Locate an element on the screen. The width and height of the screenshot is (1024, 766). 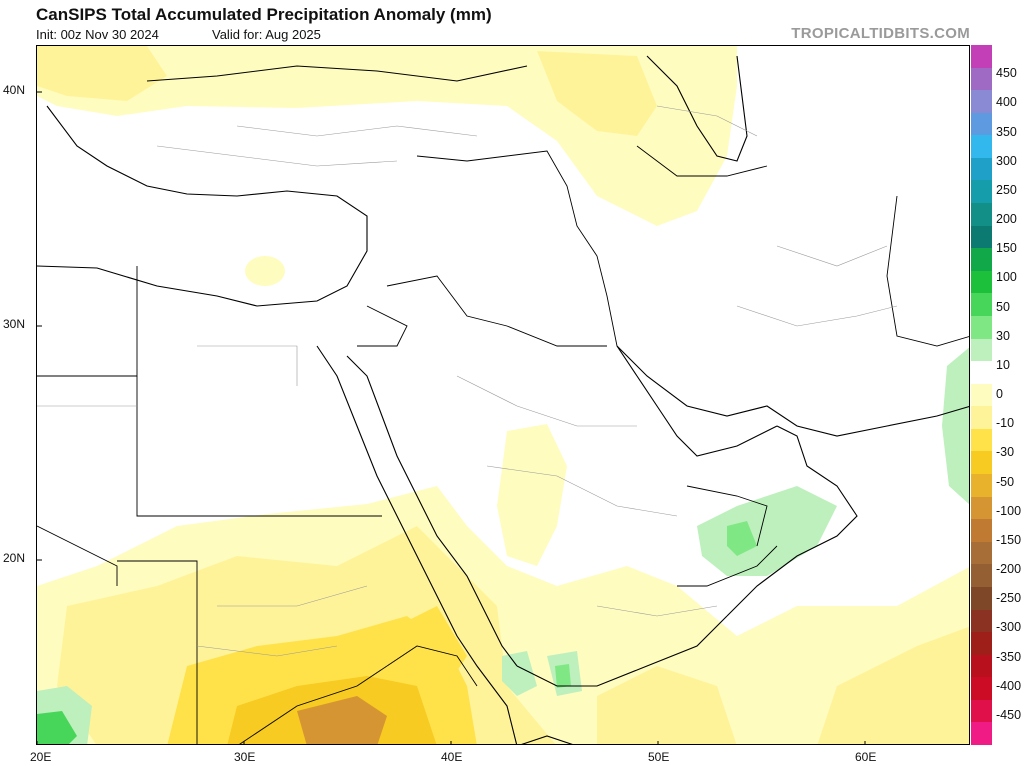
colorbar-label: 50 is located at coordinates (1003, 306).